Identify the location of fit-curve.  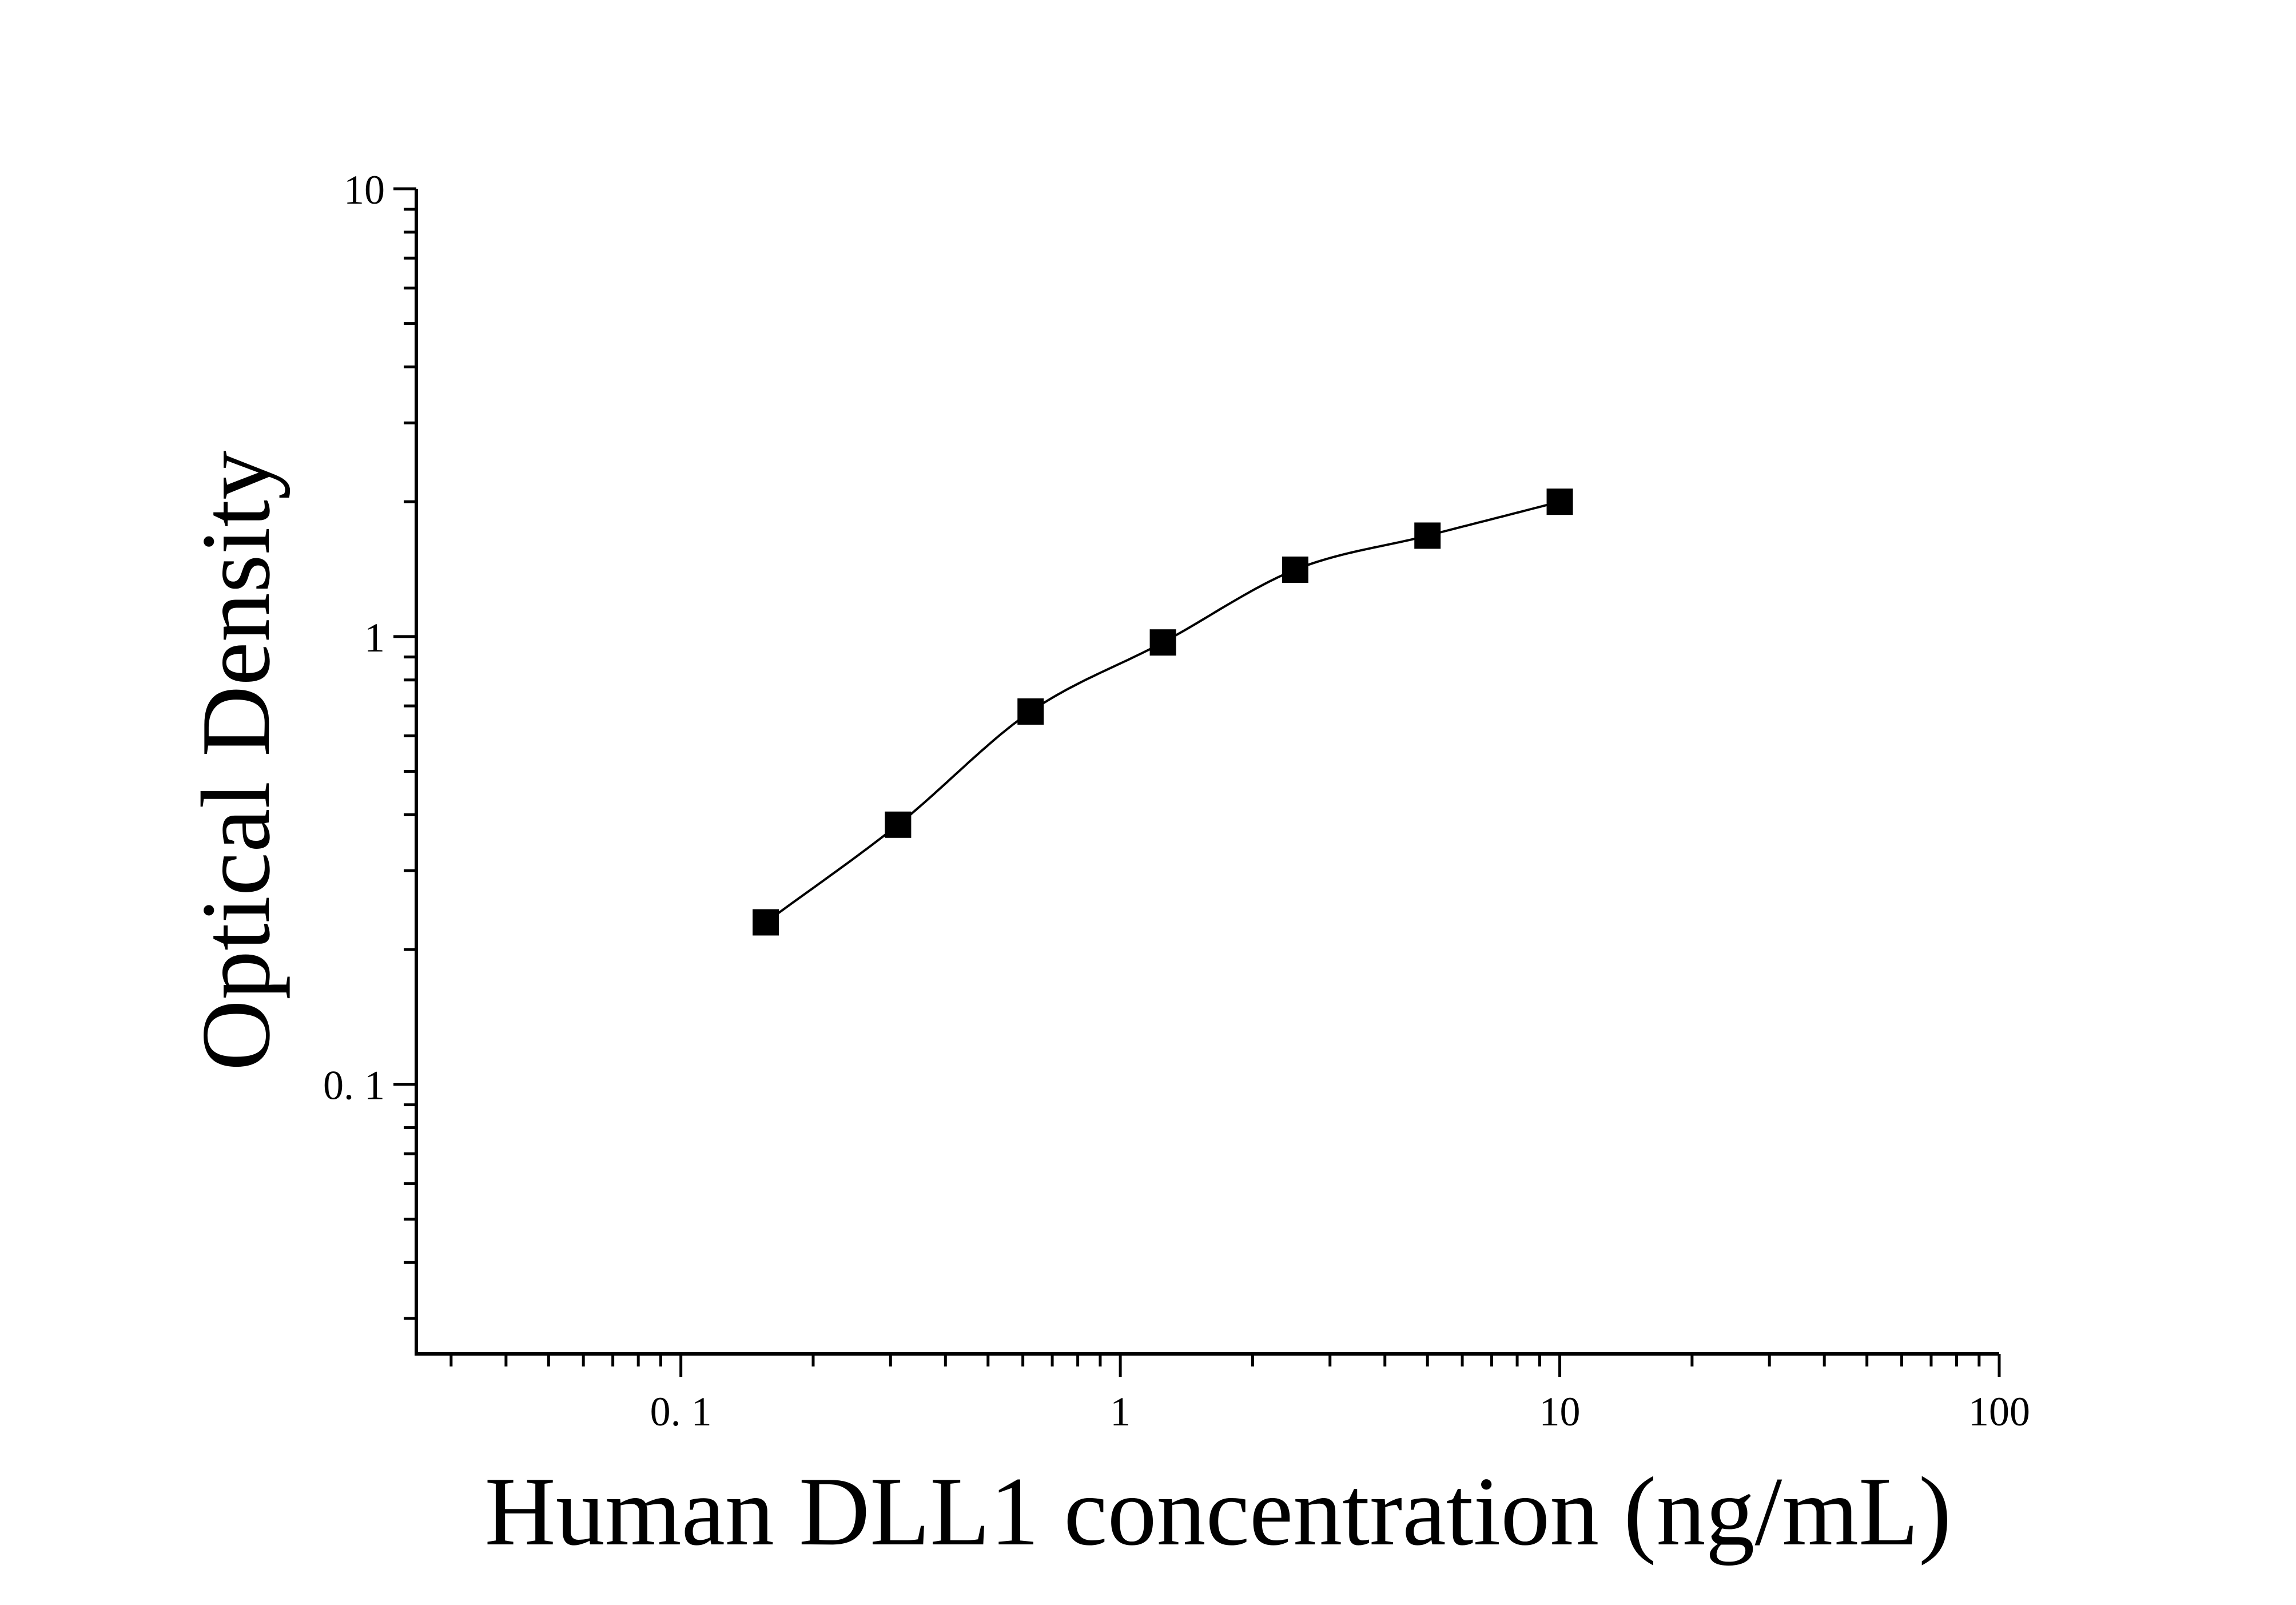
(1163, 712).